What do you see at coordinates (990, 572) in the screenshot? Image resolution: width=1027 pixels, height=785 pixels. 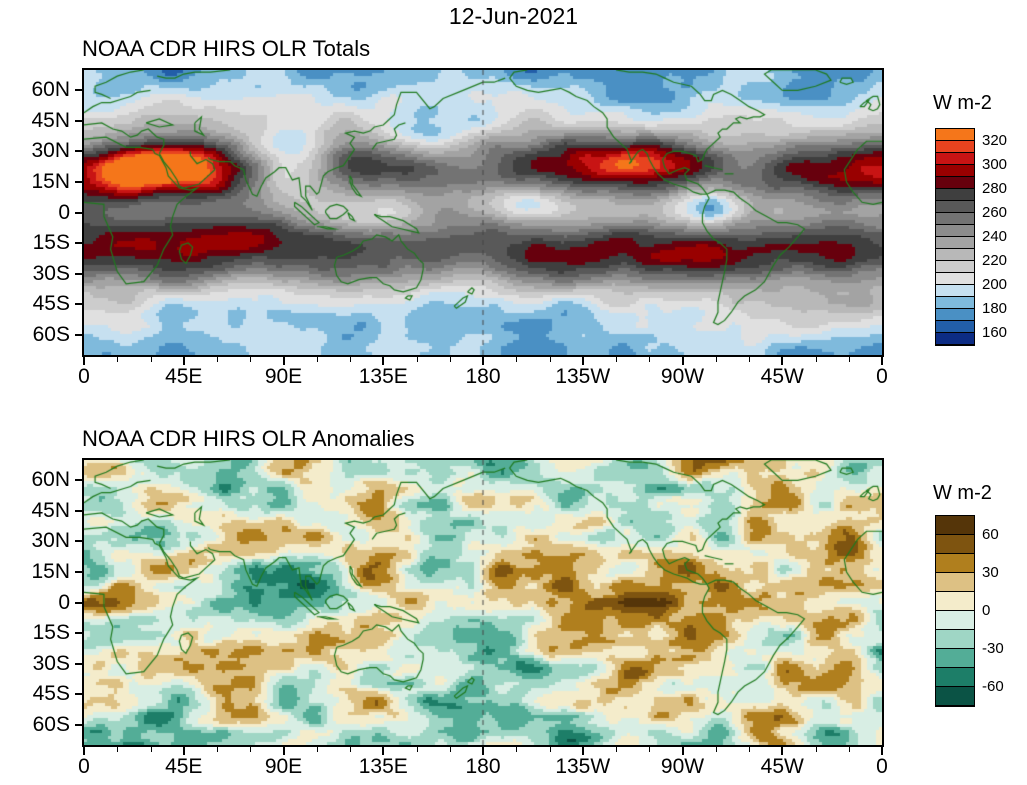 I see `colorbar-tick-label: 30` at bounding box center [990, 572].